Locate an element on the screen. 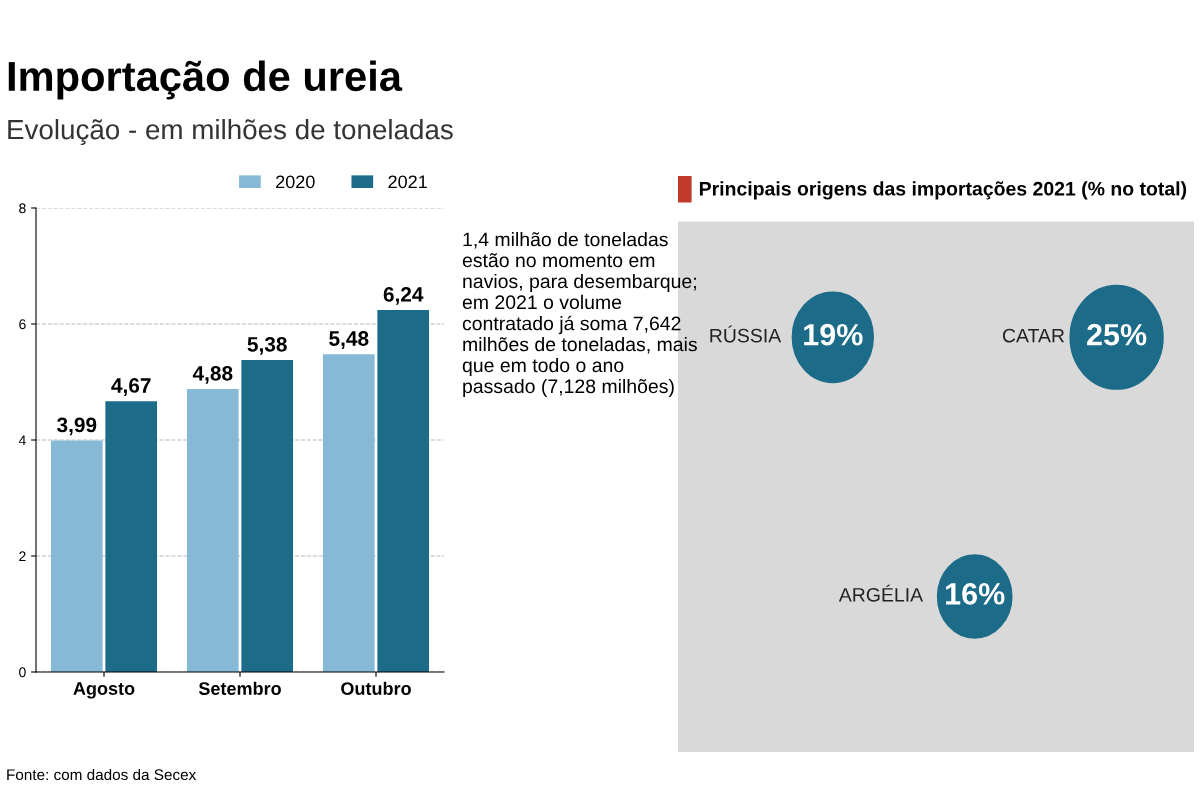 This screenshot has height=800, width=1200. source-note: Fonte: com dados da Secex is located at coordinates (102, 774).